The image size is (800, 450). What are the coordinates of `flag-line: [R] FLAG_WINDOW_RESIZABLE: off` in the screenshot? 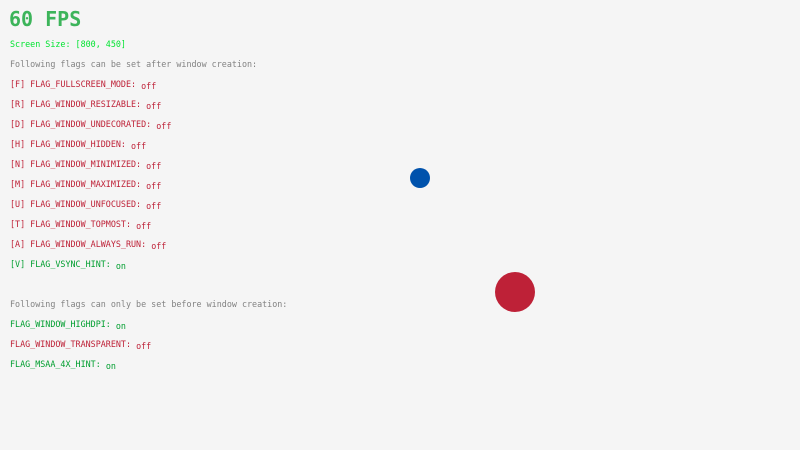 It's located at (86, 105).